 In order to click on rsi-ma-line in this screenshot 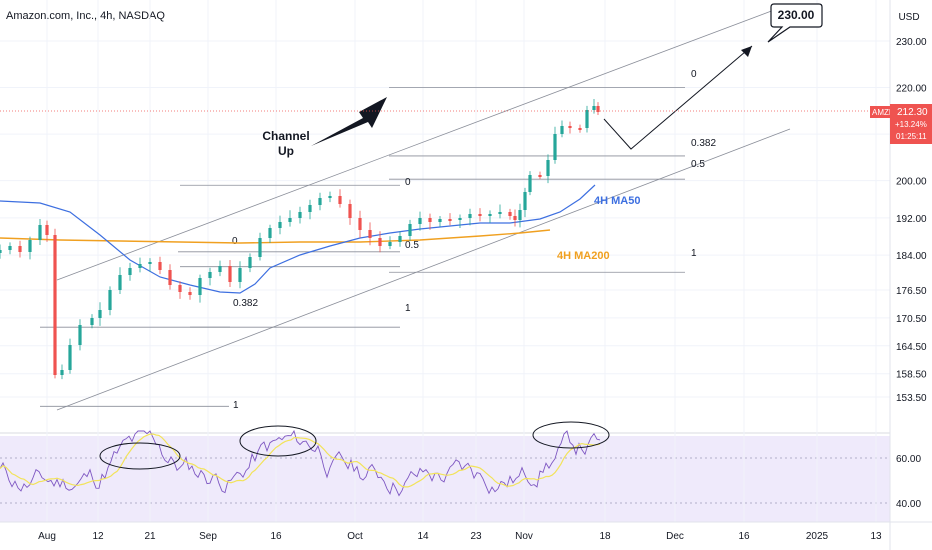, I will do `click(300, 460)`.